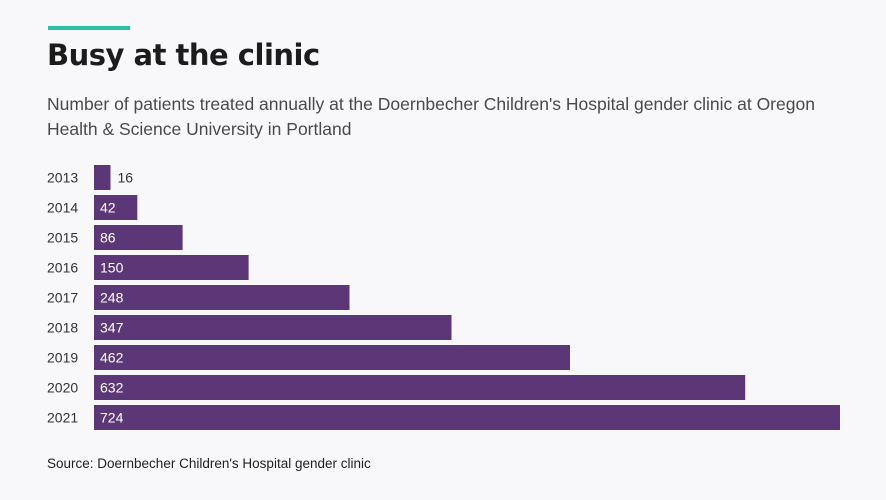 The height and width of the screenshot is (500, 886). Describe the element at coordinates (62, 268) in the screenshot. I see `category-label: 2016` at that location.